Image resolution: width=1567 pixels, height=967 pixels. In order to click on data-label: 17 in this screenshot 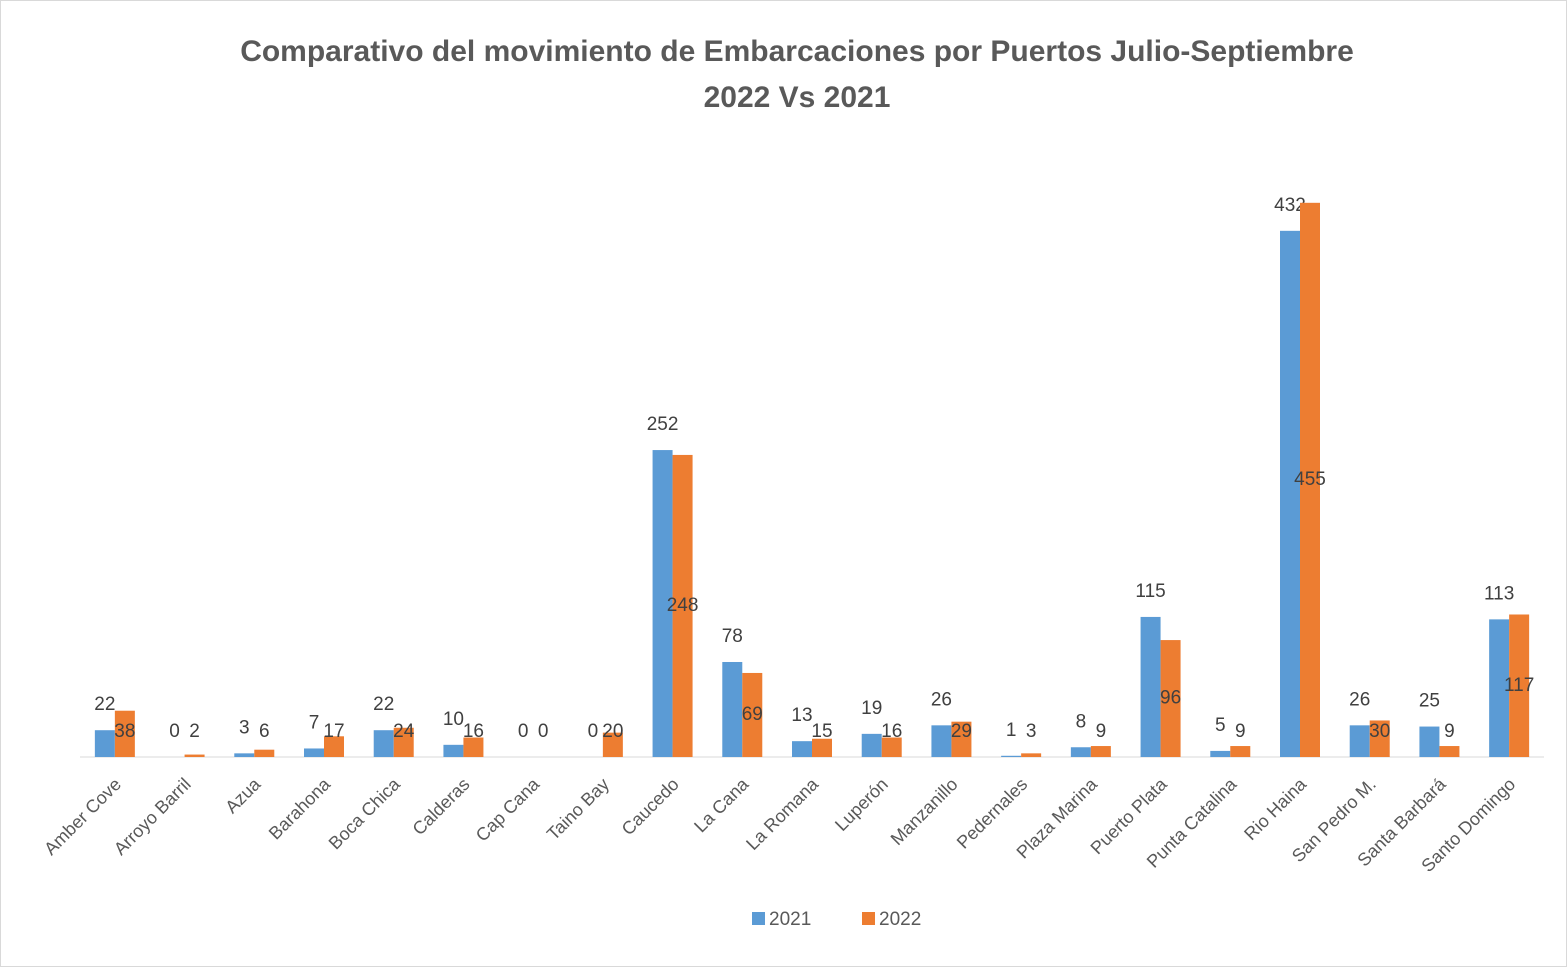, I will do `click(333, 731)`.